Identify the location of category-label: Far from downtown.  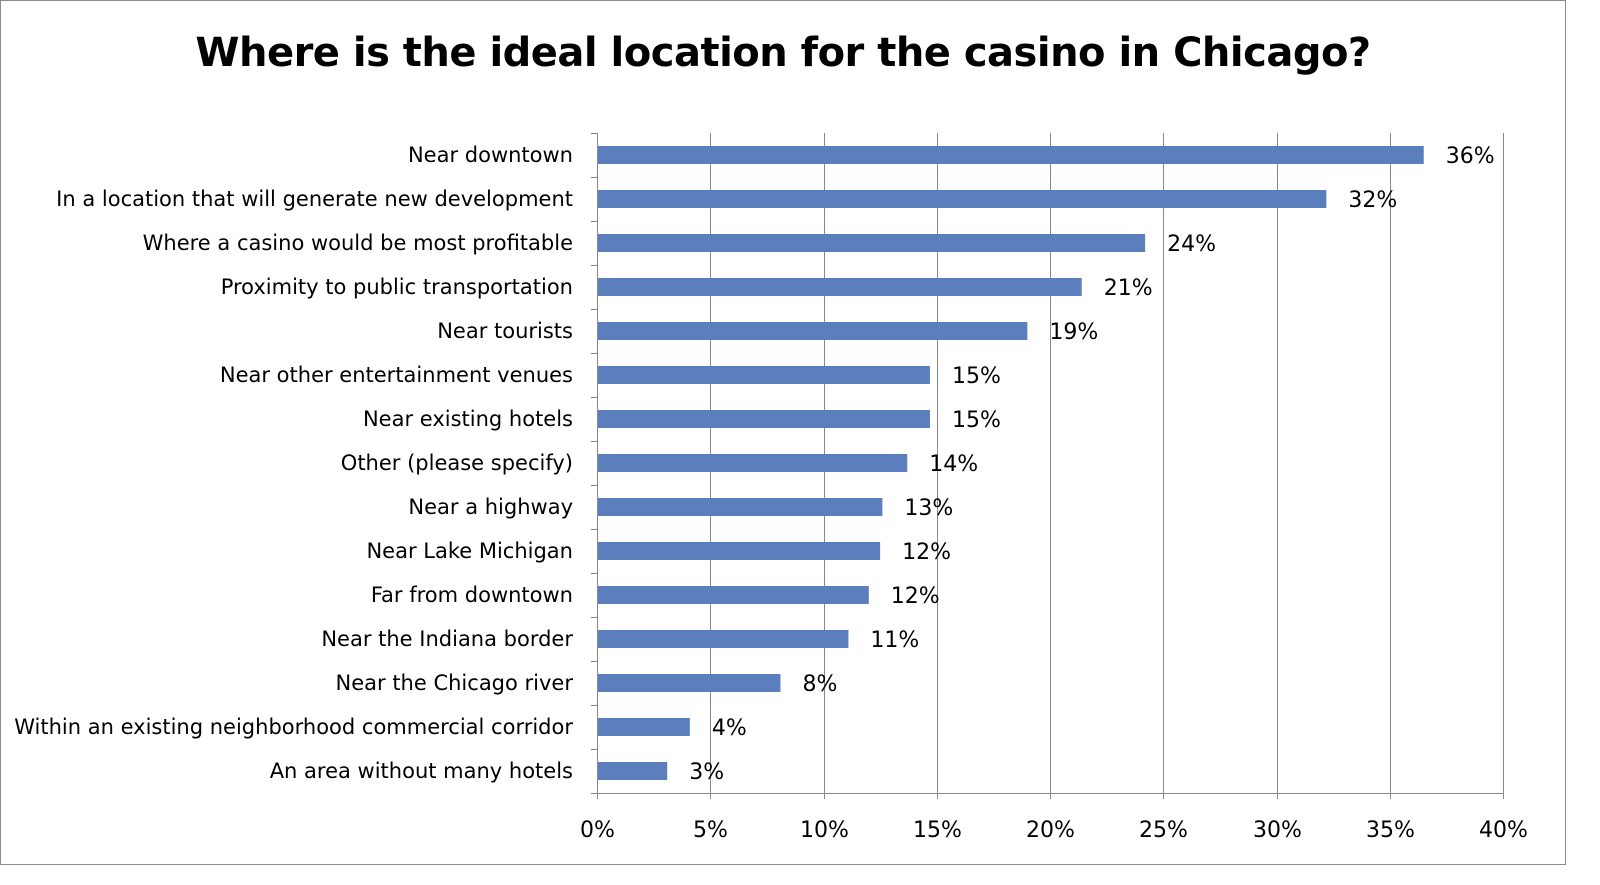
(472, 595).